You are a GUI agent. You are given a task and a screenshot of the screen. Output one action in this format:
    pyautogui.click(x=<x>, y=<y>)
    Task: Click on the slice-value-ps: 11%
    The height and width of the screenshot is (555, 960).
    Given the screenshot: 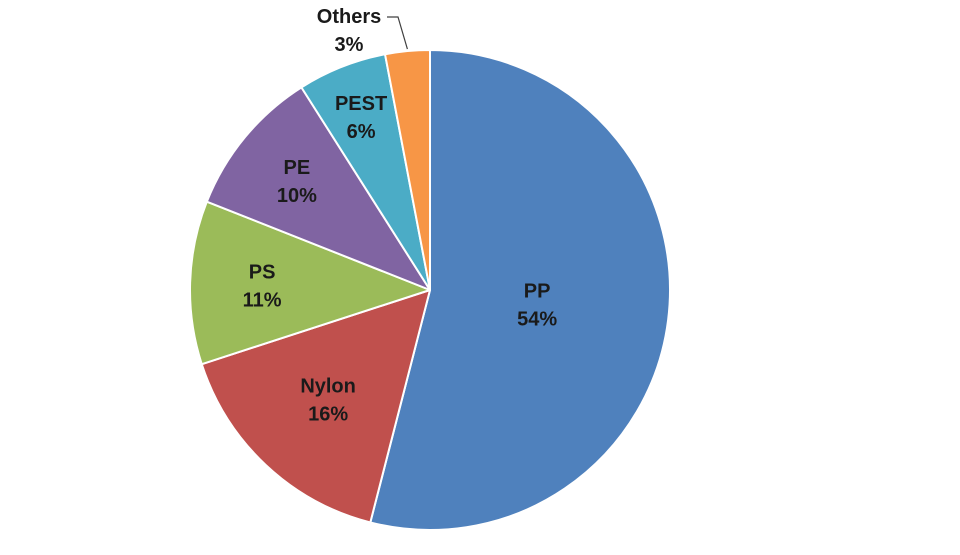 What is the action you would take?
    pyautogui.click(x=262, y=301)
    